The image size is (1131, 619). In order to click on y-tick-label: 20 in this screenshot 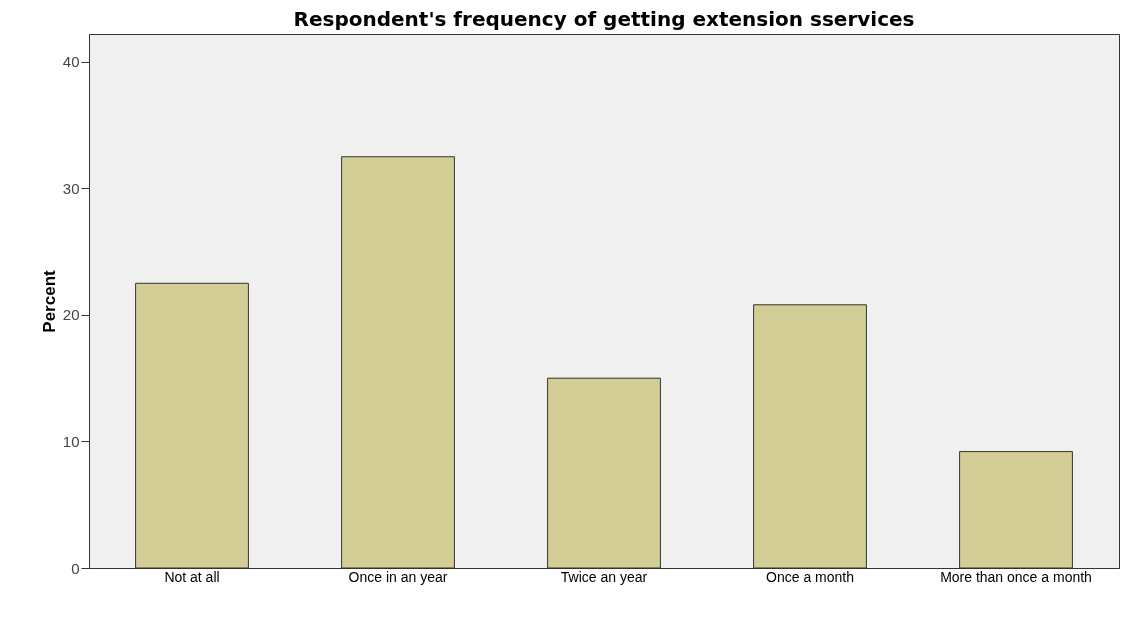, I will do `click(71, 315)`.